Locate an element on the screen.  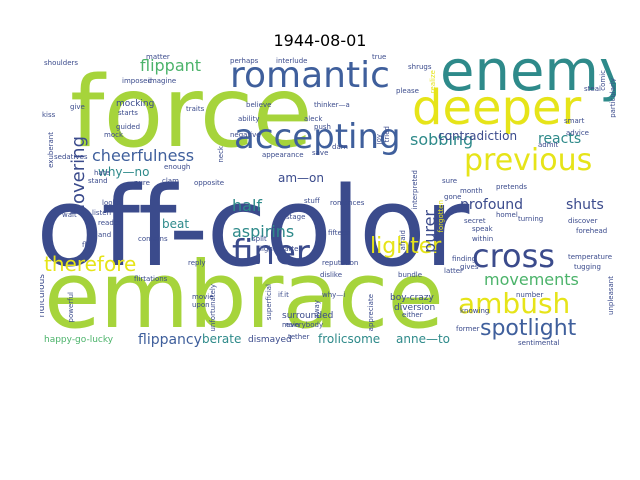
word-tugging: tugging is located at coordinates (587, 267).